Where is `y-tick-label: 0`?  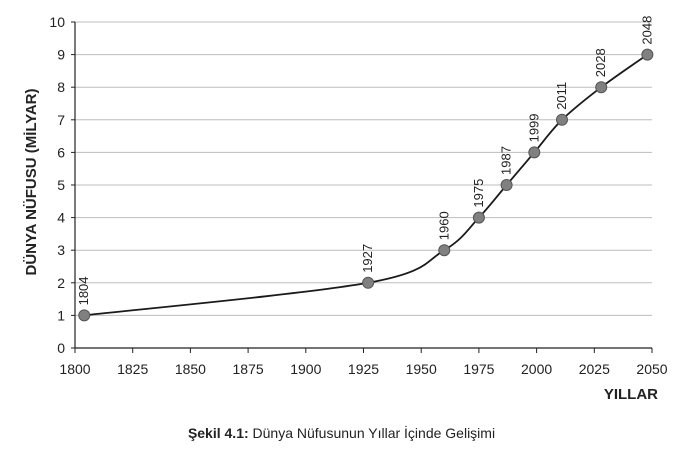
y-tick-label: 0 is located at coordinates (61, 348).